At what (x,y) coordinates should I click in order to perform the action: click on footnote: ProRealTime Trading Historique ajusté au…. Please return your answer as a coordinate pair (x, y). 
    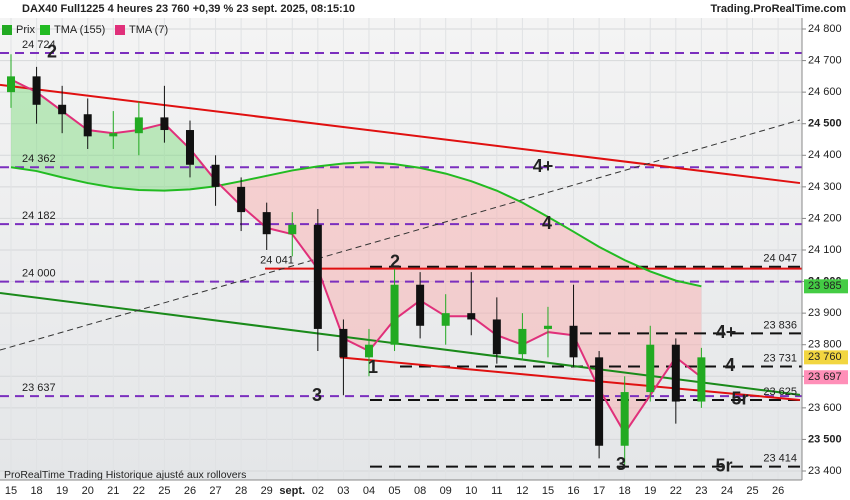
    Looking at the image, I should click on (125, 475).